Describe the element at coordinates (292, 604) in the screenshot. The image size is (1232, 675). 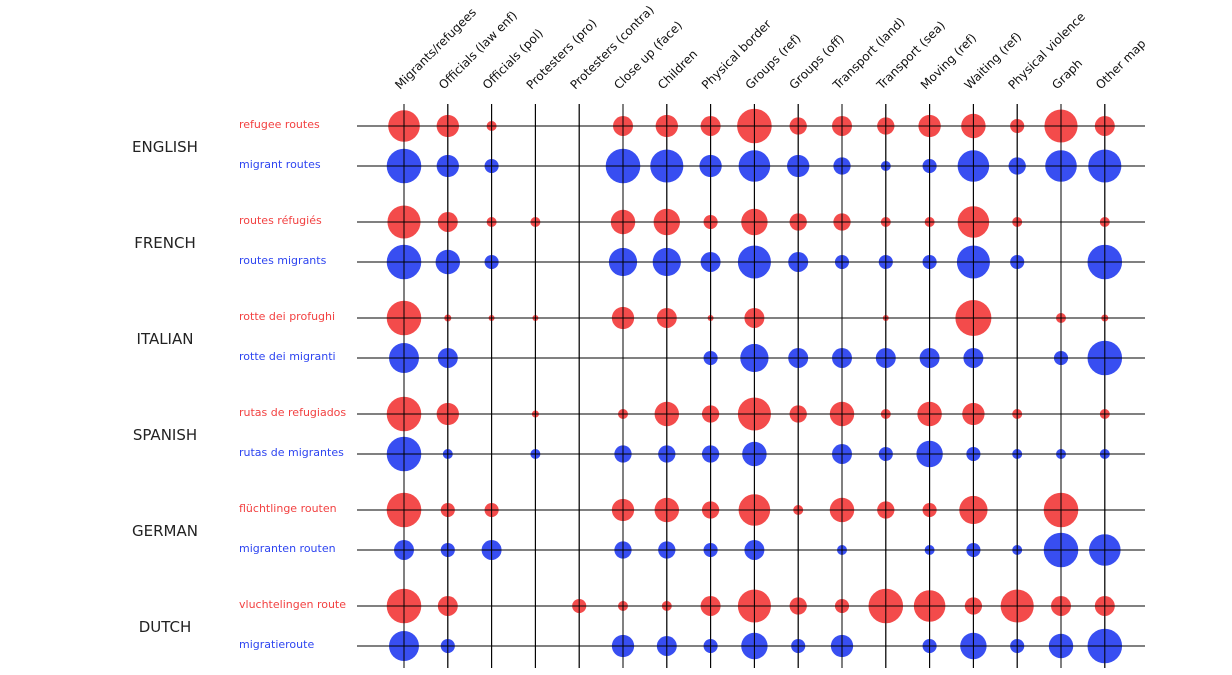
I see `row-label: vluchtelingen route` at that location.